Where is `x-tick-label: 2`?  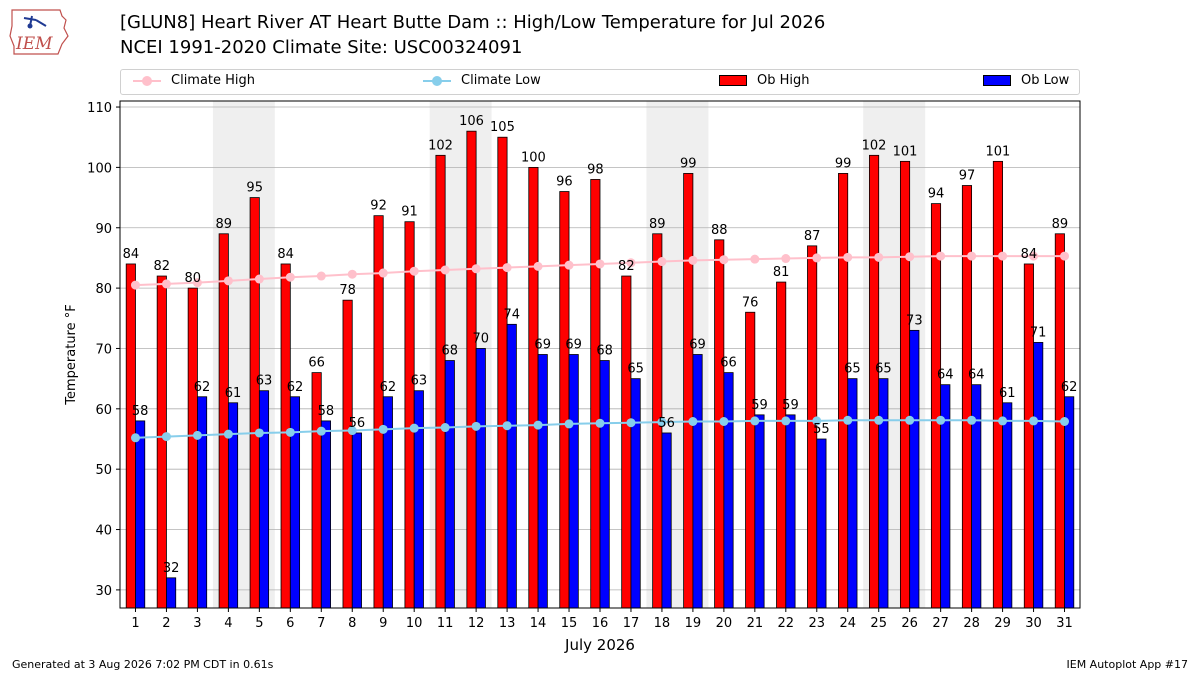 x-tick-label: 2 is located at coordinates (166, 623).